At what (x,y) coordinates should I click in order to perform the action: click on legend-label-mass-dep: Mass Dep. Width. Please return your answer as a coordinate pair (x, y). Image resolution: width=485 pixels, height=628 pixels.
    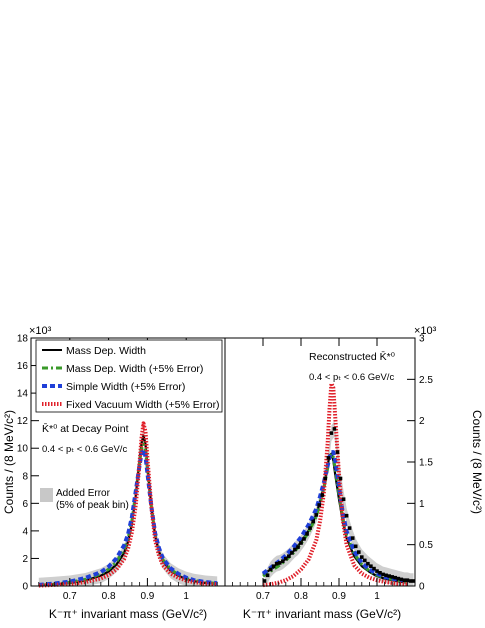
    Looking at the image, I should click on (106, 351).